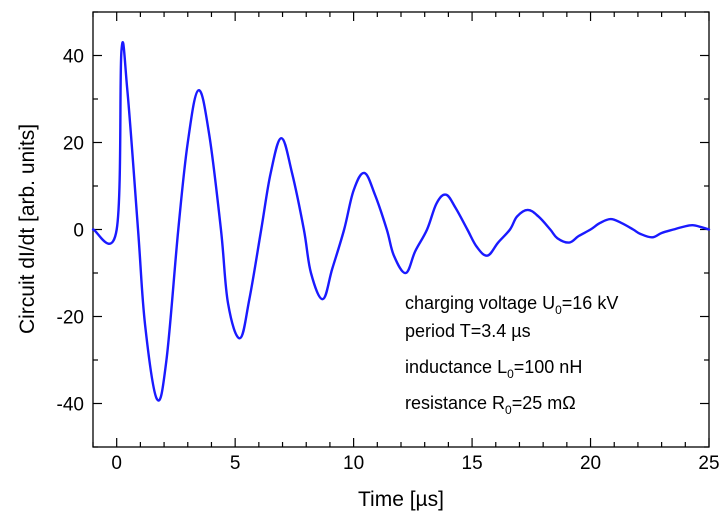 This screenshot has width=723, height=514. Describe the element at coordinates (511, 305) in the screenshot. I see `annotation-charging-voltage: charging voltage U0=16 kV` at that location.